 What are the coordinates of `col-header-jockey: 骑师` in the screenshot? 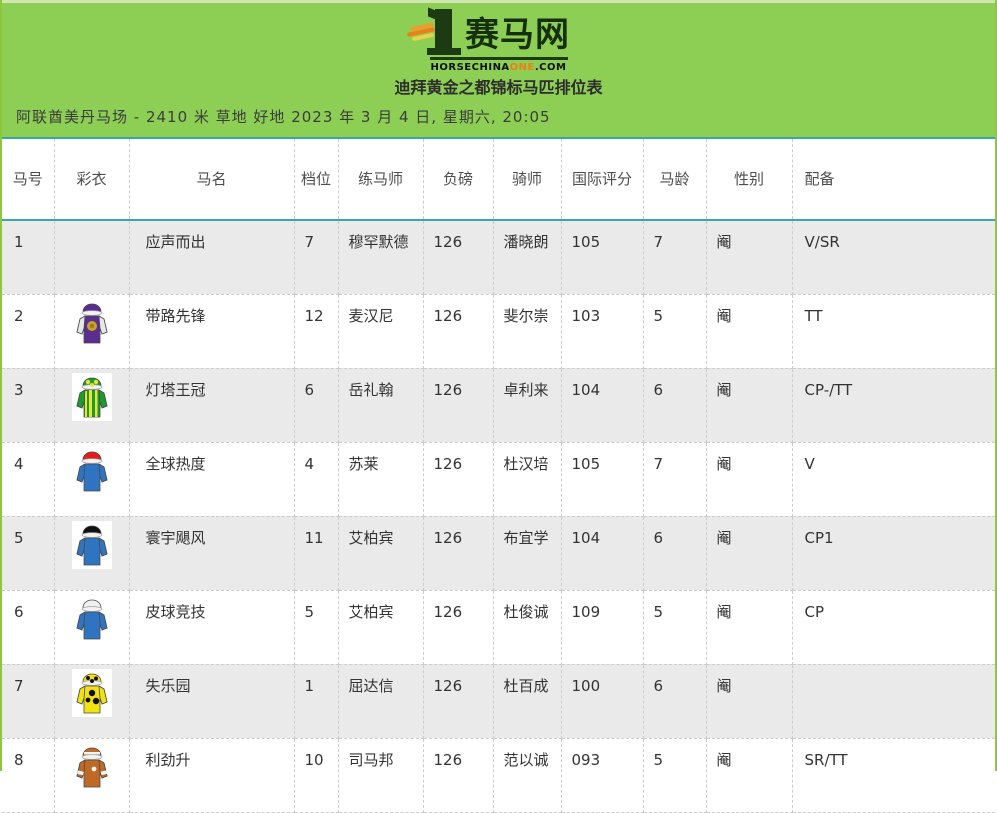 It's located at (527, 179).